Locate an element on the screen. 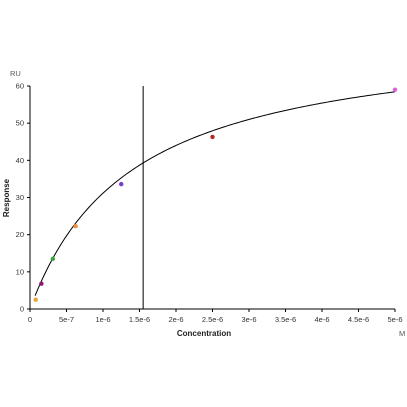  x-tick-label: 5e-6 is located at coordinates (394, 319).